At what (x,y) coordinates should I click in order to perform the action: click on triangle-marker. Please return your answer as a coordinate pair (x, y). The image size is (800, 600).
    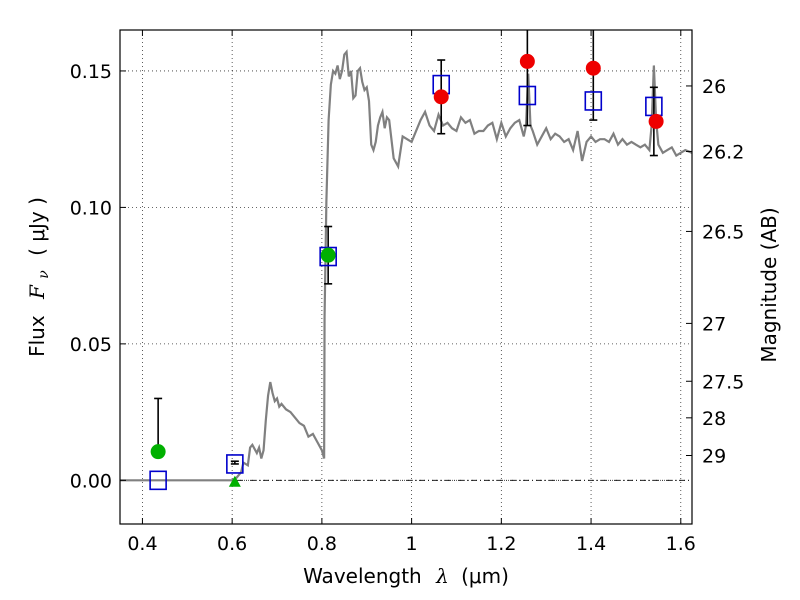
    Looking at the image, I should click on (234, 481).